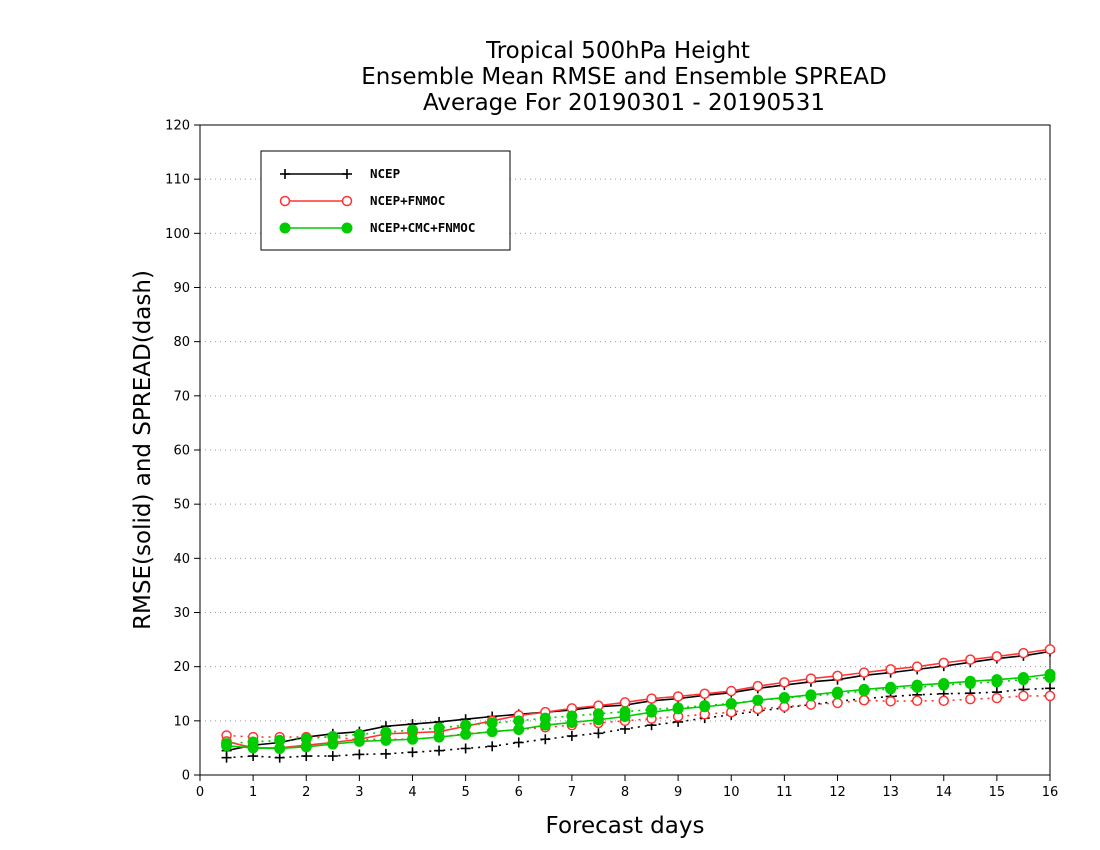  I want to click on x-axis-label: Forecast days, so click(625, 826).